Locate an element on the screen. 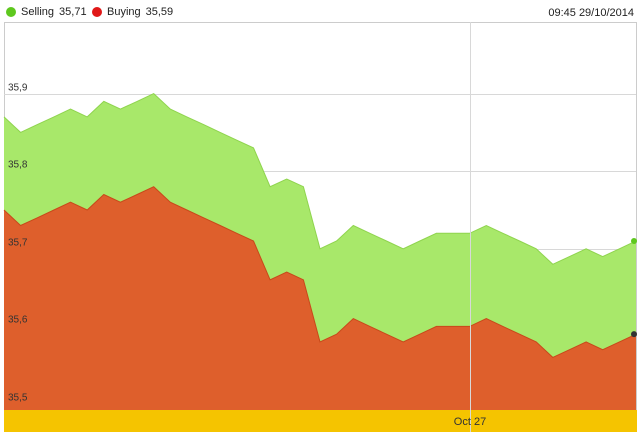 This screenshot has width=640, height=436. legend-selling: Selling 35,71 is located at coordinates (46, 12).